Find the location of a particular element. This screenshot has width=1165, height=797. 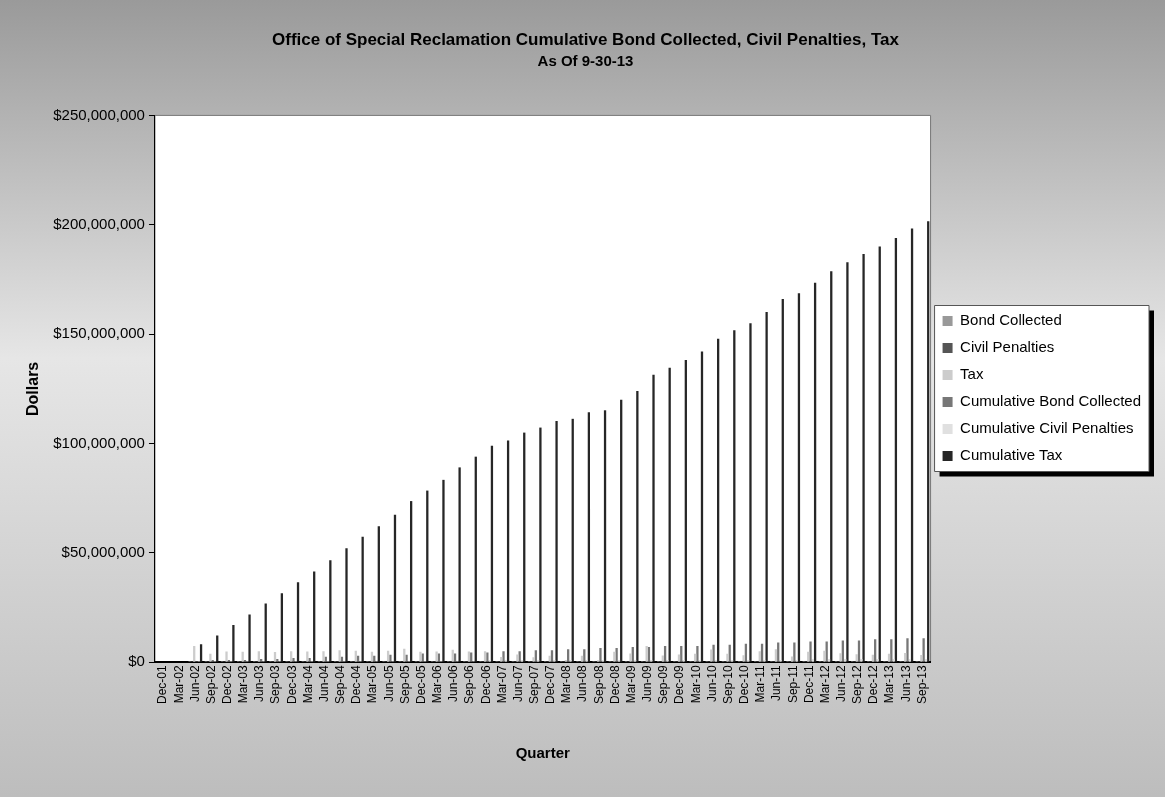

x-tick-label: Mar-02 is located at coordinates (178, 684).